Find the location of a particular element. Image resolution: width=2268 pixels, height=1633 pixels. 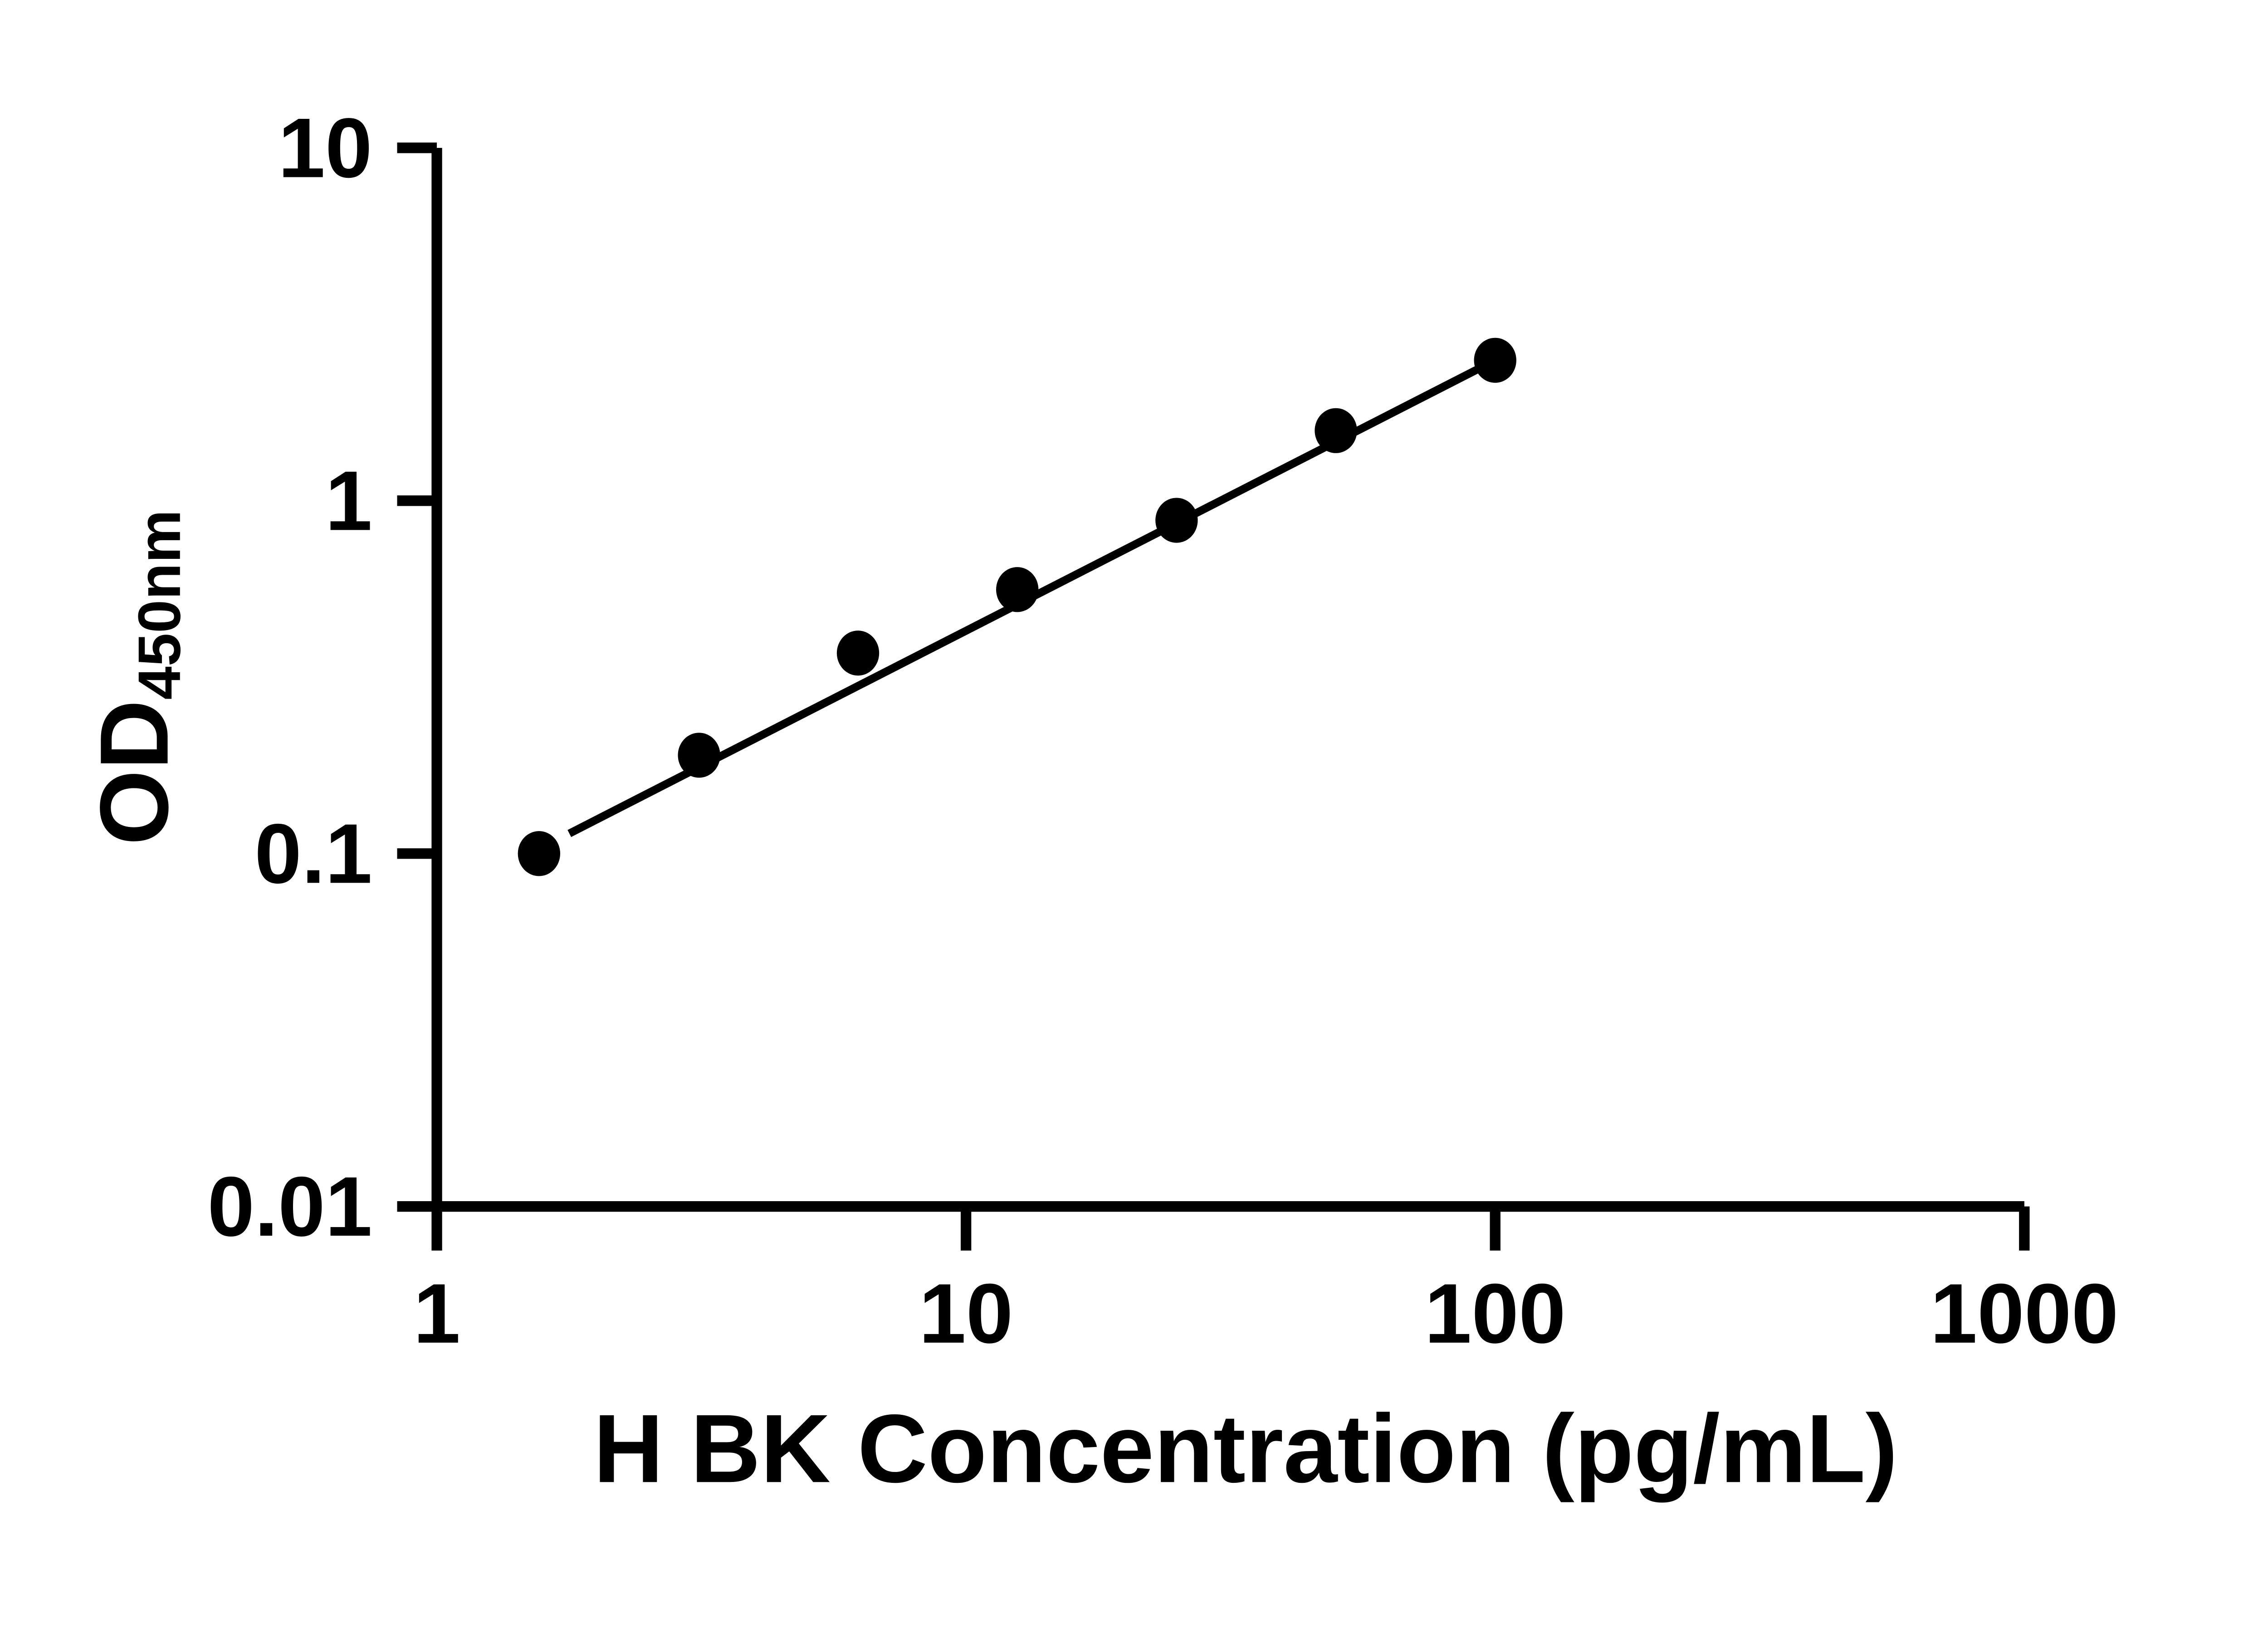

x-tick-label: 1 is located at coordinates (436, 1313).